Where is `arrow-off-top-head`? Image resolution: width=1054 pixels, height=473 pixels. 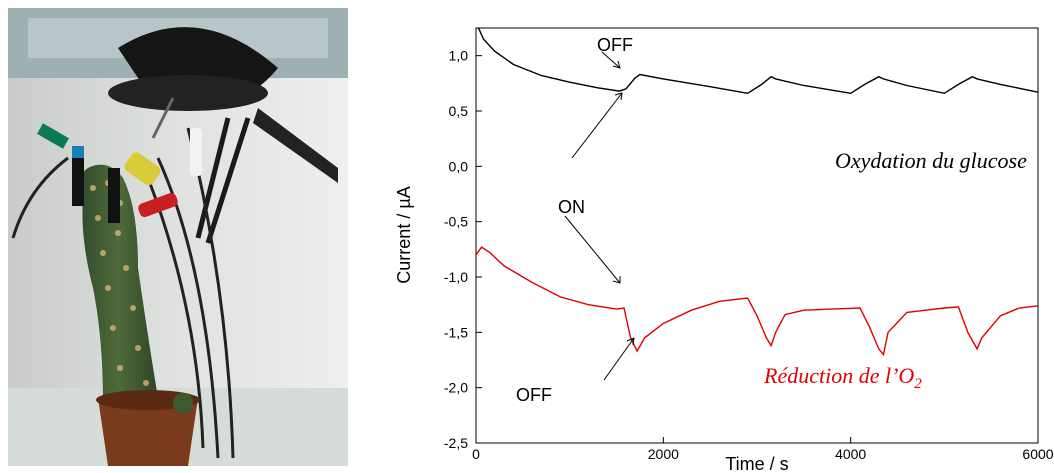
arrow-off-top-head is located at coordinates (616, 64).